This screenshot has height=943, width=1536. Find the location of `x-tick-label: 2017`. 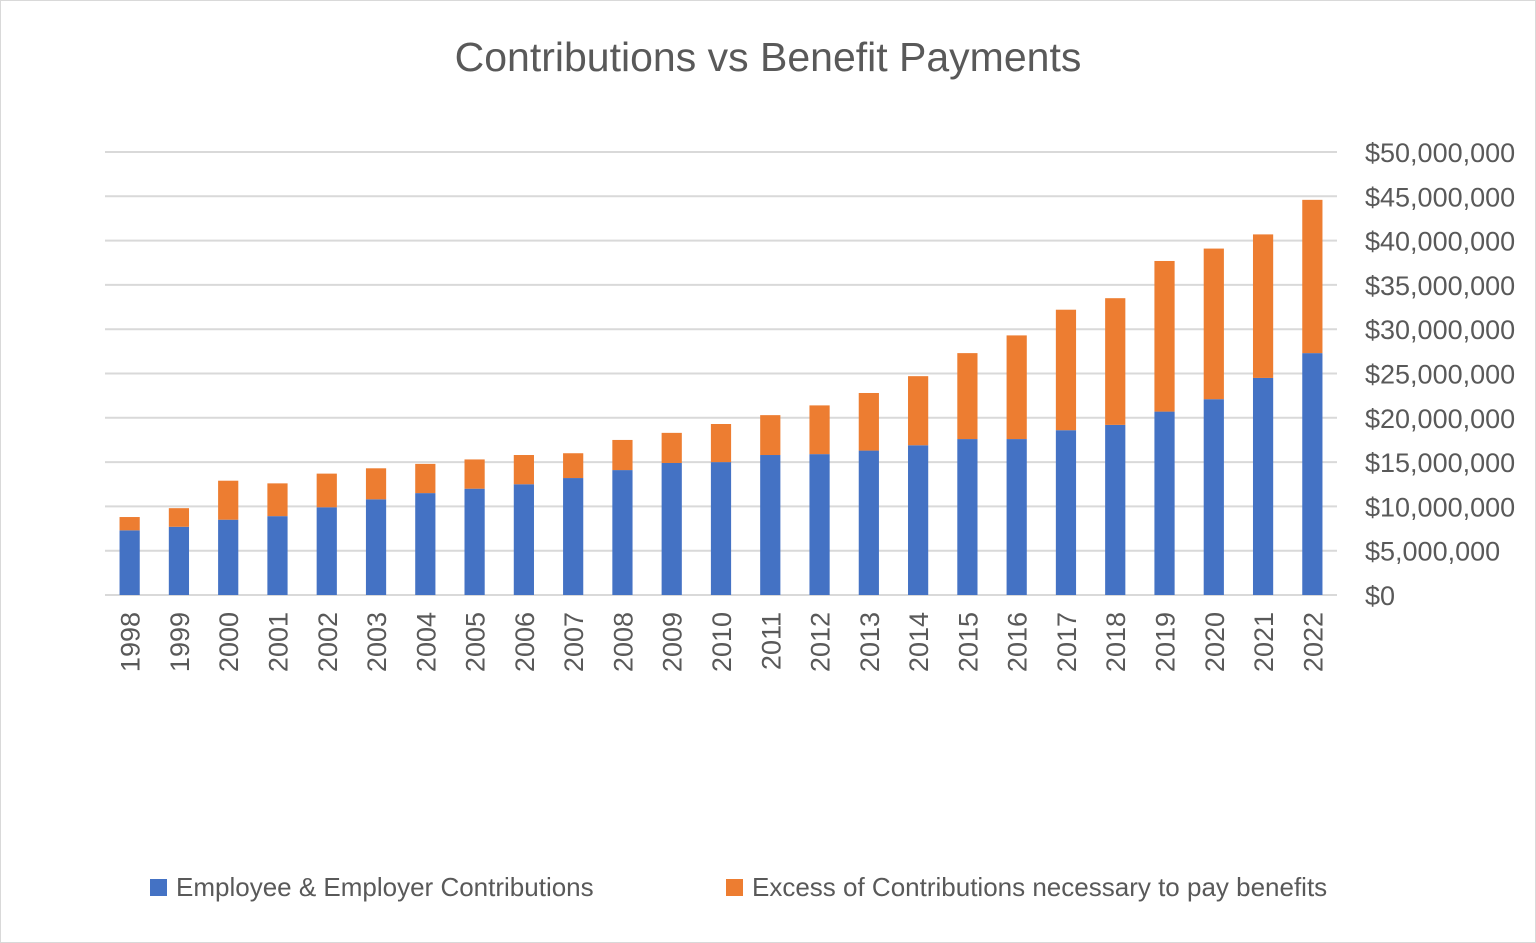

x-tick-label: 2017 is located at coordinates (1067, 642).